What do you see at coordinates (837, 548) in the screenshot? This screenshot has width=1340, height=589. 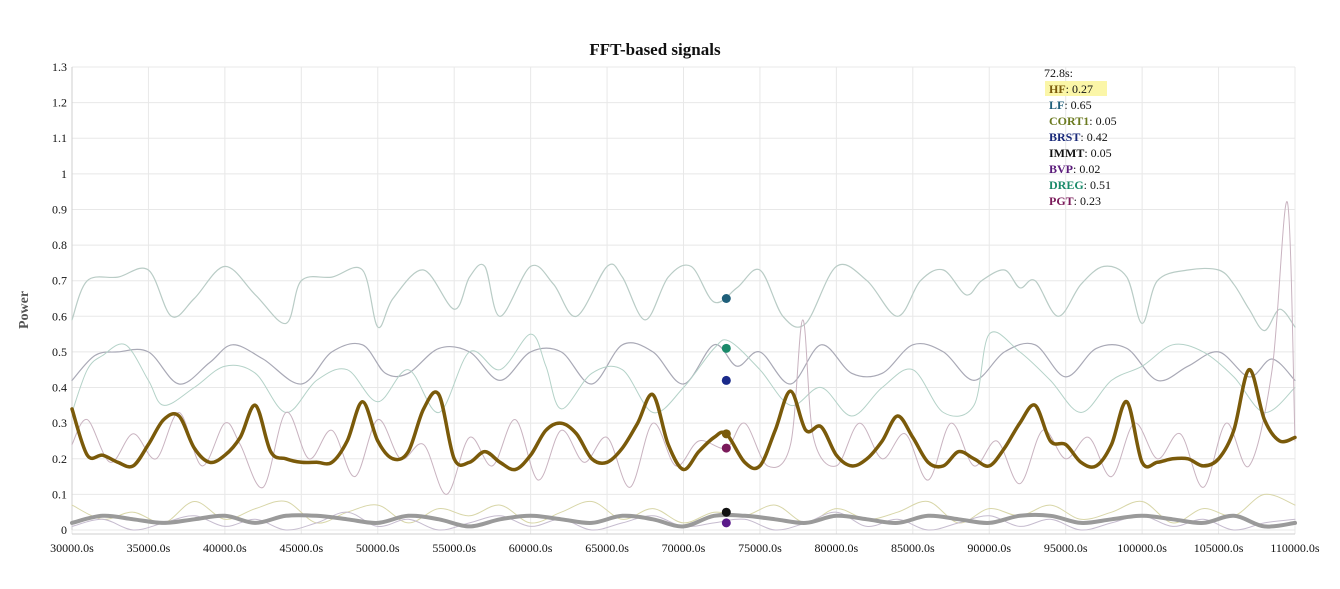 I see `x-tick-label: 80000.0s` at bounding box center [837, 548].